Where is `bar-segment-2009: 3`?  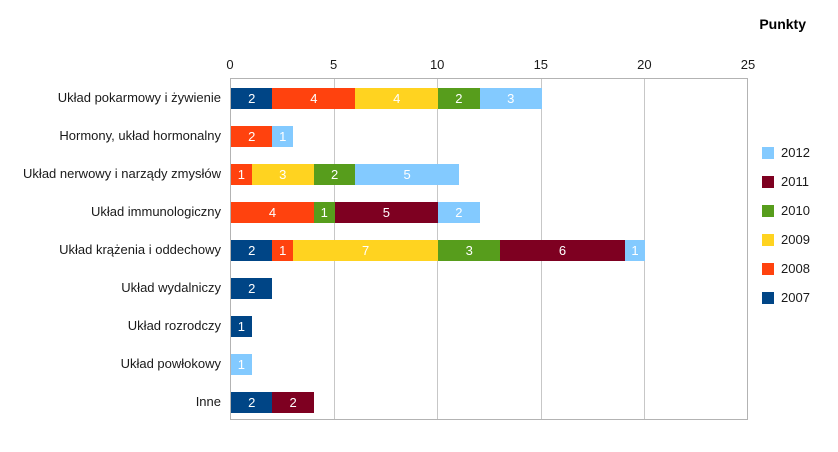 bar-segment-2009: 3 is located at coordinates (282, 174).